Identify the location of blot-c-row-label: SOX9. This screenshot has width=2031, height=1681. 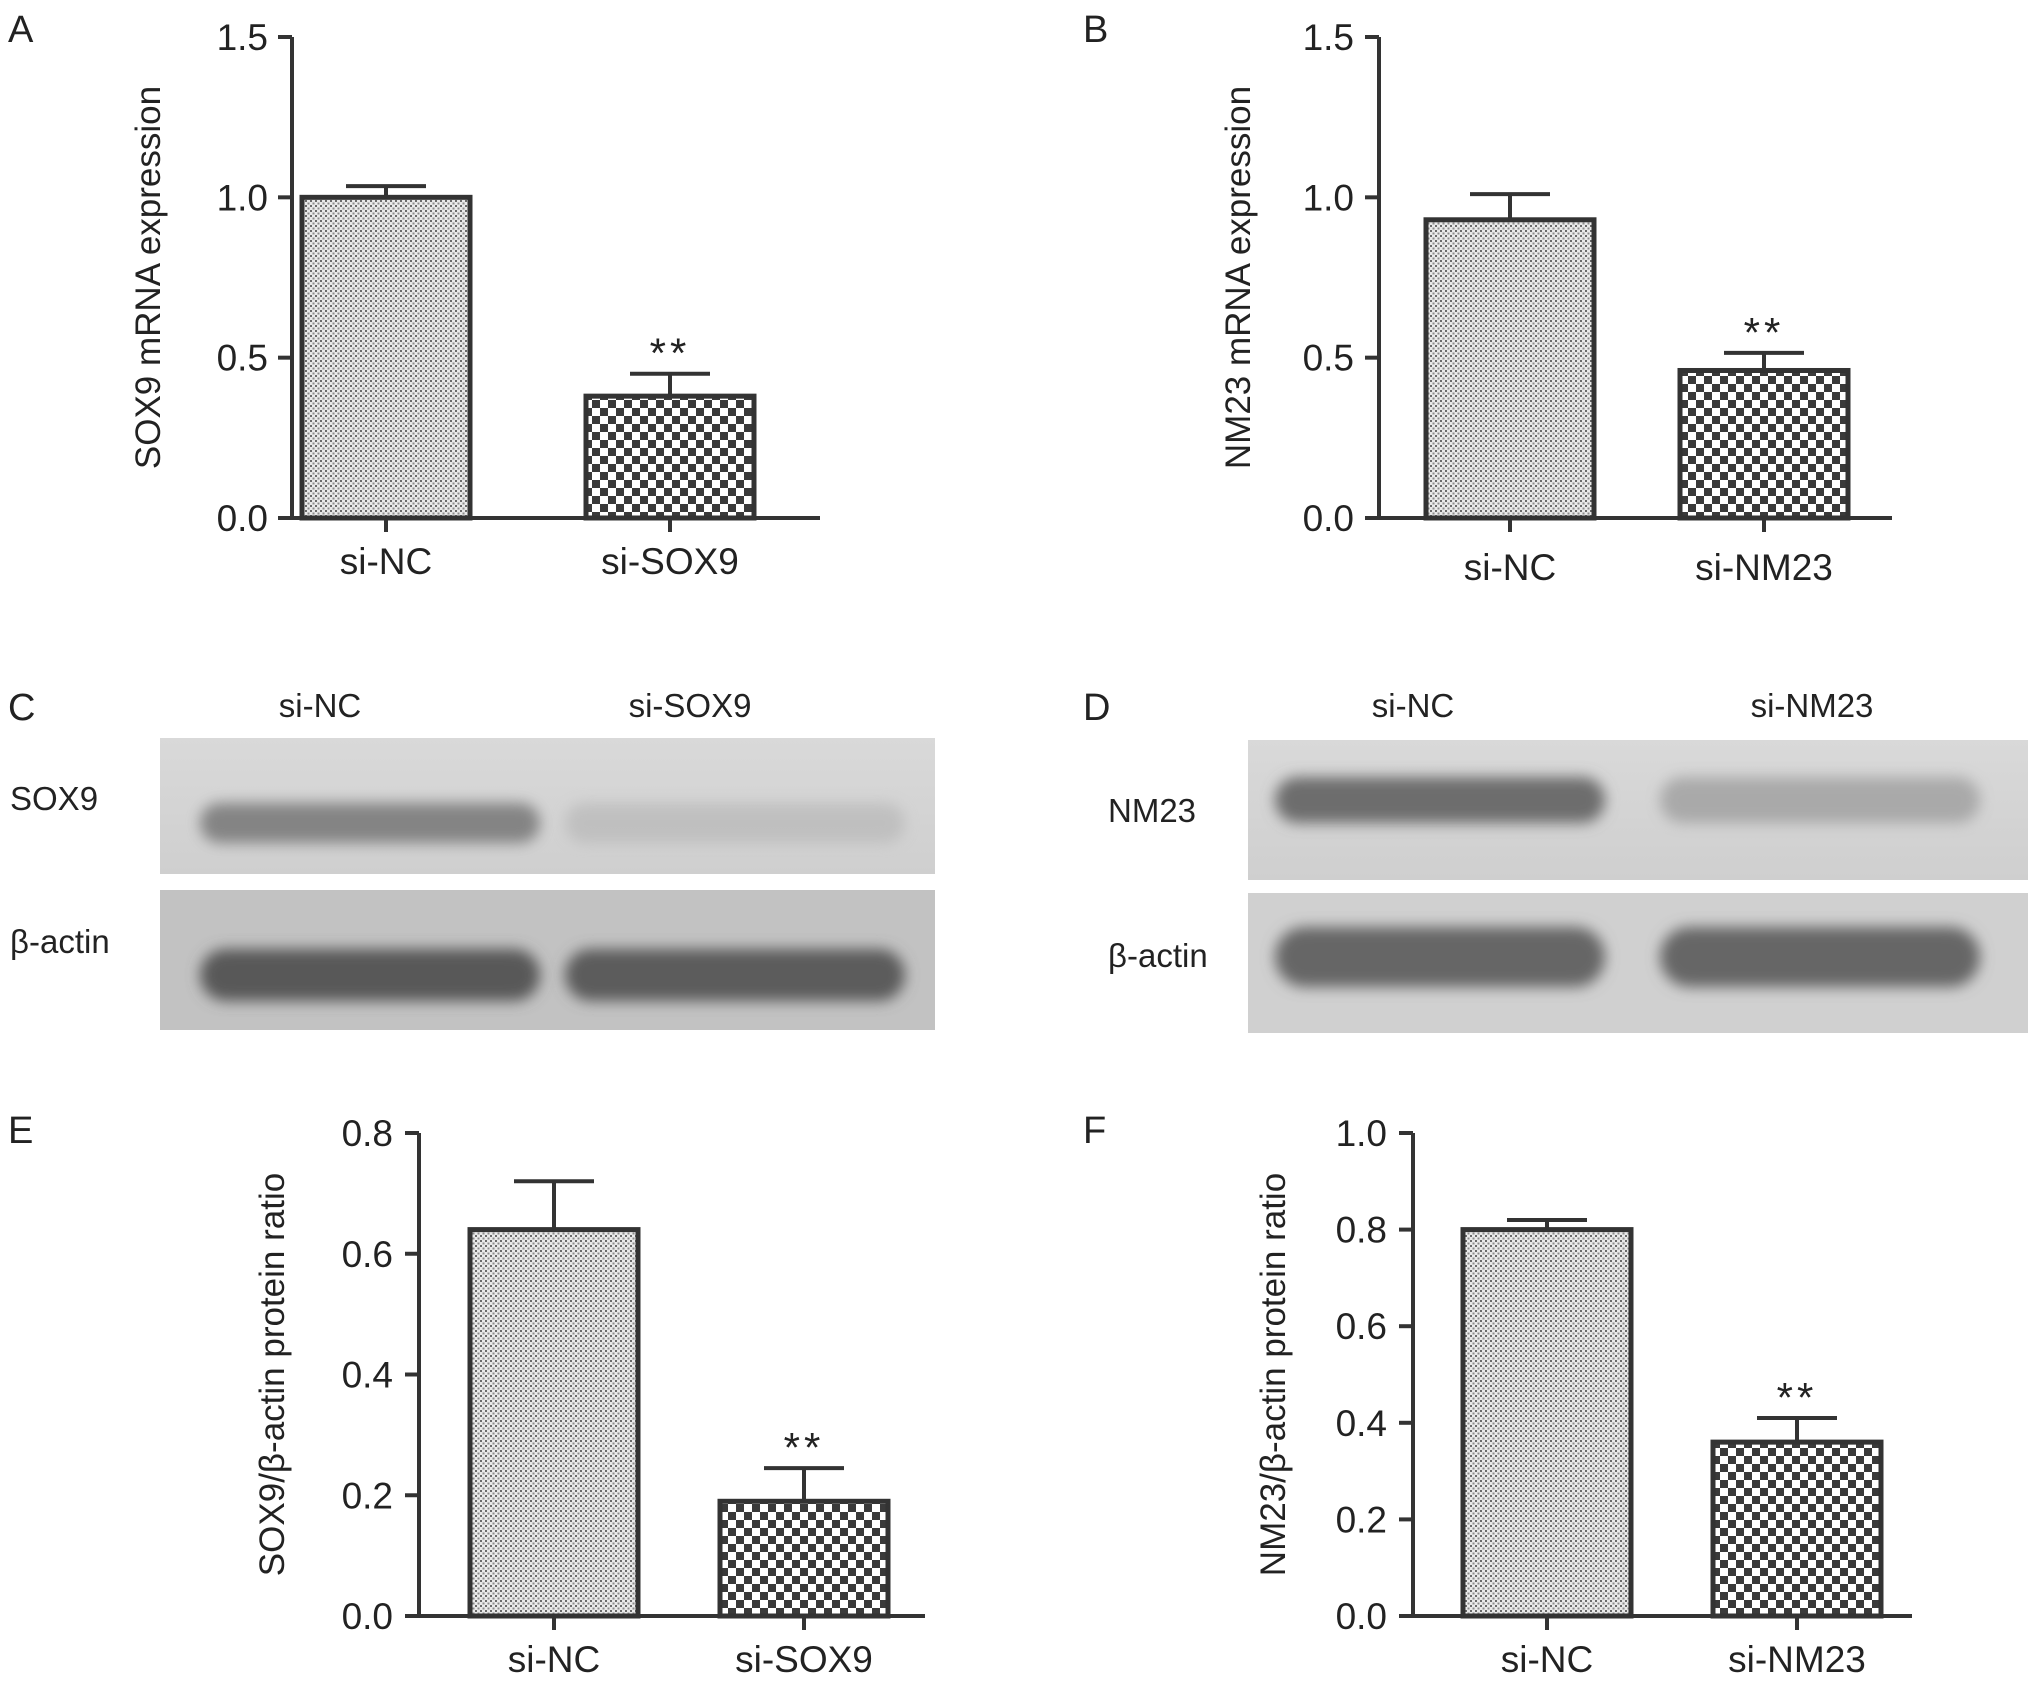
(54, 798).